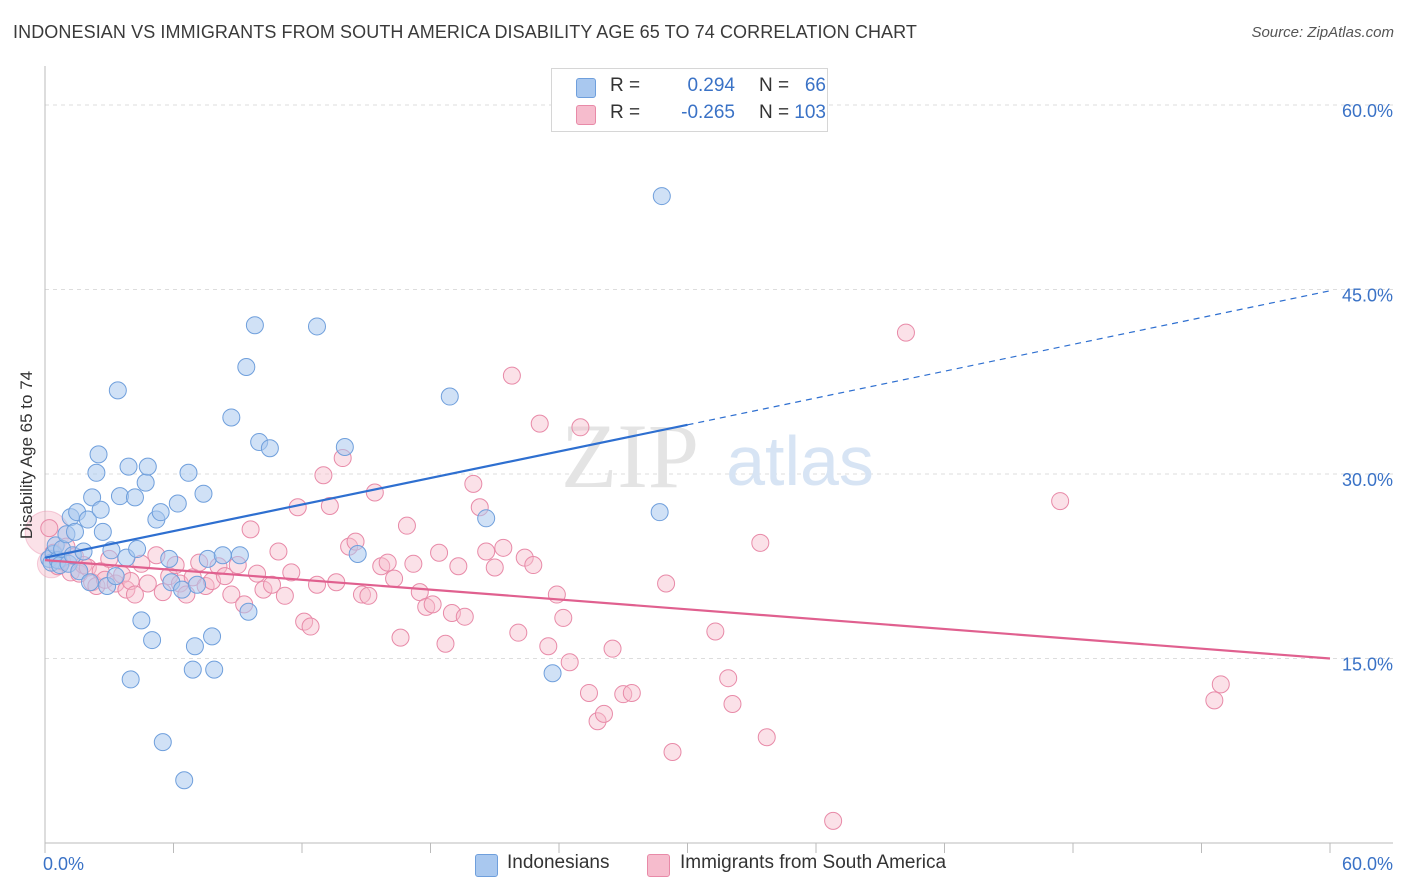 The image size is (1406, 892). I want to click on legend-swatch-blue, so click(586, 88).